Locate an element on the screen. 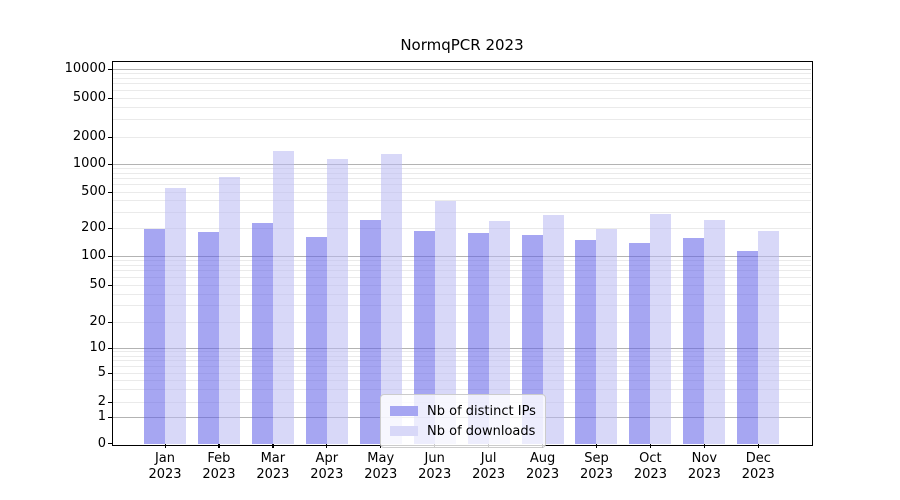  bar-nb-of-distinct-ips-jun is located at coordinates (424, 337).